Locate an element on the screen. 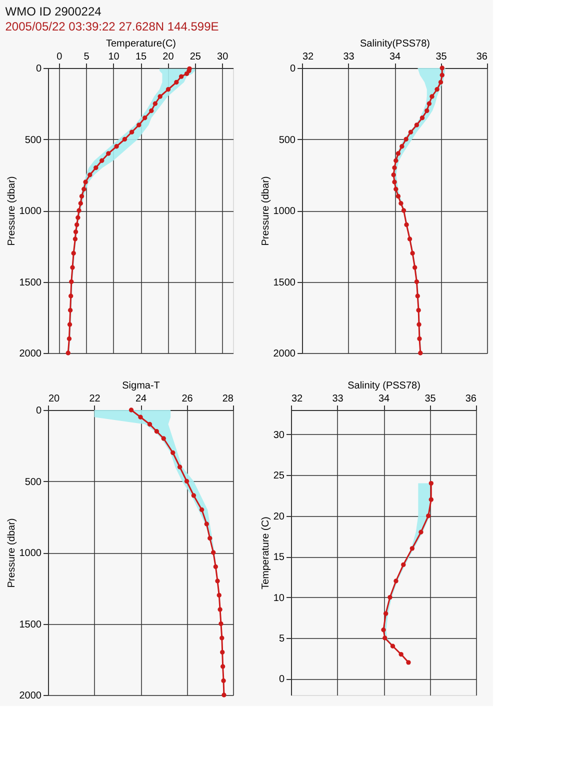 The image size is (566, 778). x-axis-title: Salinity(PSS78) is located at coordinates (395, 44).